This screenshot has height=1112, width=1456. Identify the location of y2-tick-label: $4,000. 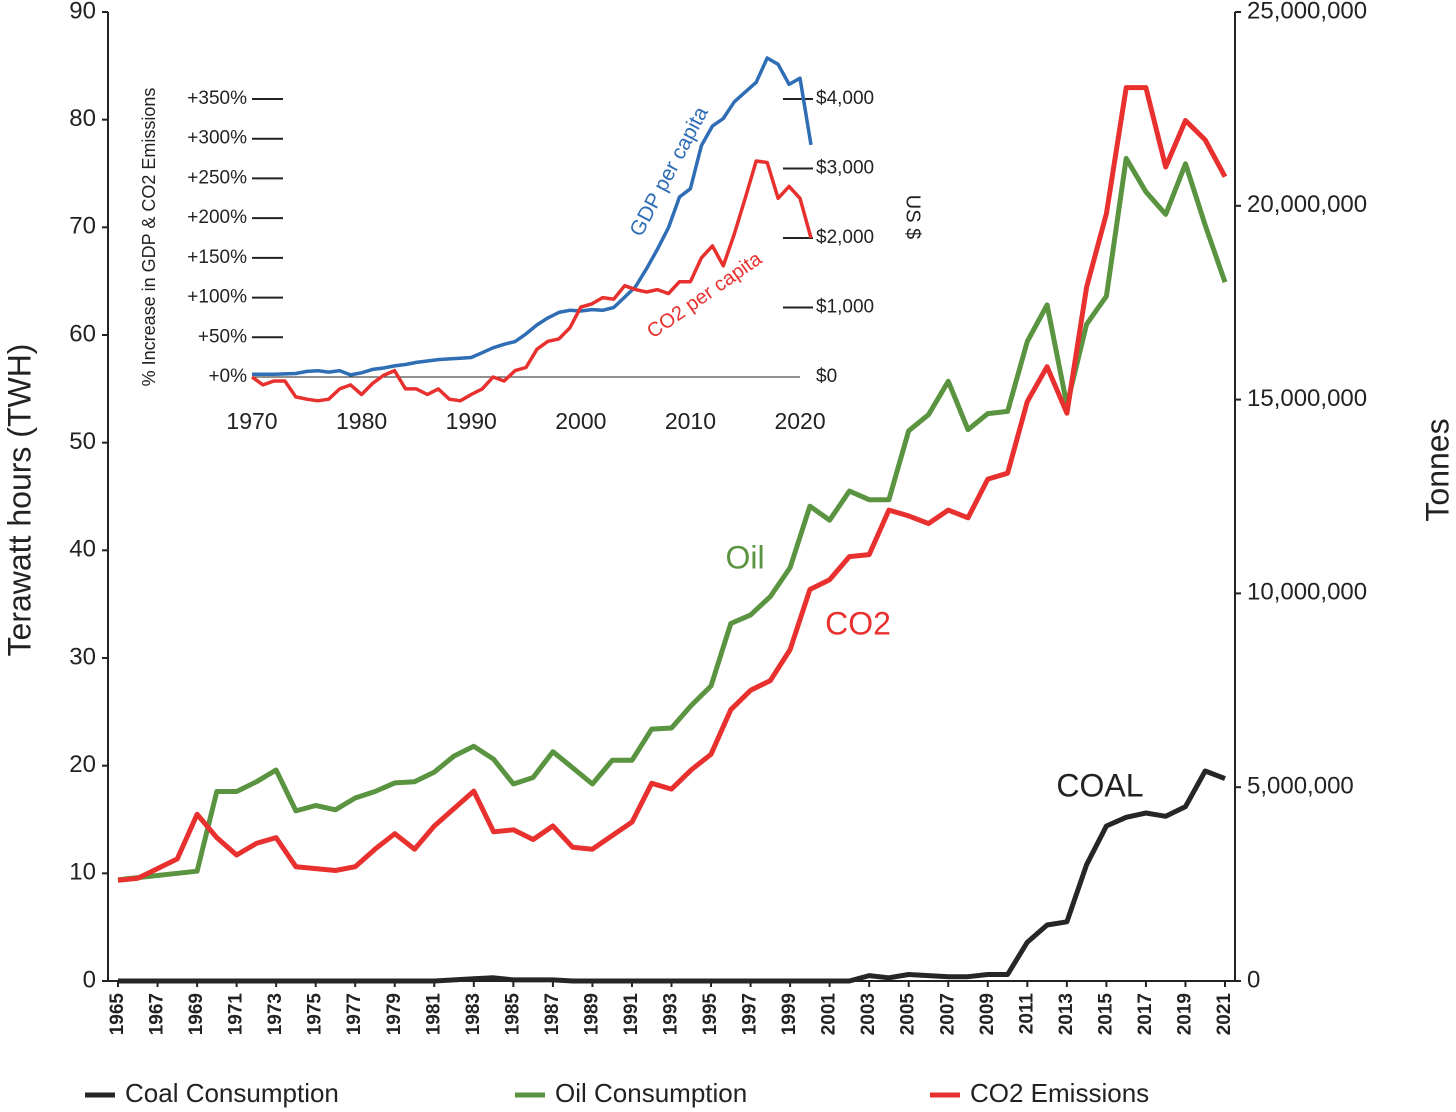
(845, 98).